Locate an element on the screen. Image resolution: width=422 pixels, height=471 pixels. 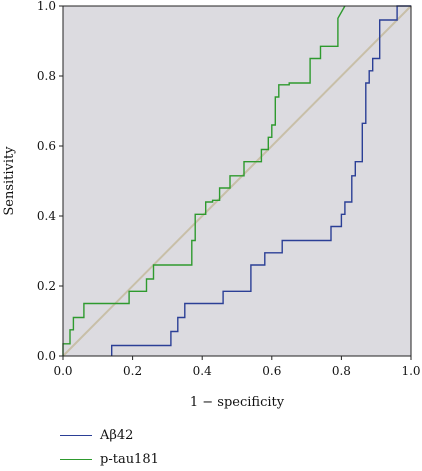
y-axis: 0.0 0.2 0.4 0.6 0.8 1.0 is located at coordinates (50, 181).